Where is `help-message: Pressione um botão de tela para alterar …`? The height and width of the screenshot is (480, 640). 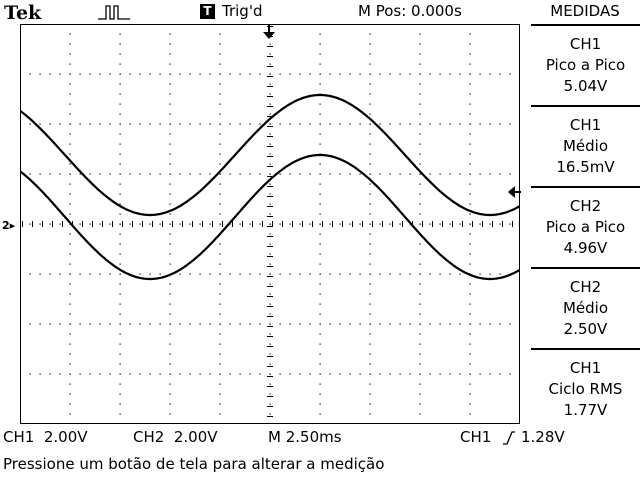 help-message: Pressione um botão de tela para alterar … is located at coordinates (194, 464).